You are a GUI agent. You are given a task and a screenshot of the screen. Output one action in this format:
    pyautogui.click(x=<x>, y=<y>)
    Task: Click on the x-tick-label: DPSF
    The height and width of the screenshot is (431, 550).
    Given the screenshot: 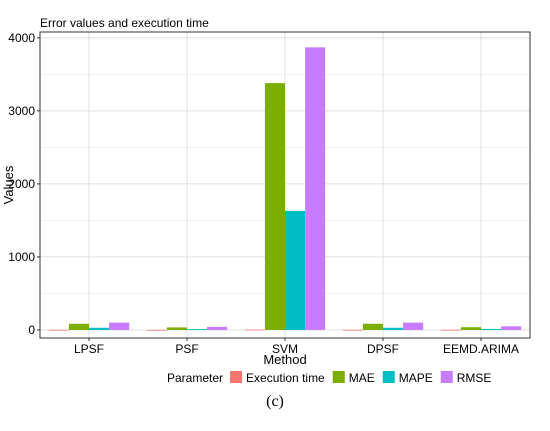 What is the action you would take?
    pyautogui.click(x=383, y=349)
    